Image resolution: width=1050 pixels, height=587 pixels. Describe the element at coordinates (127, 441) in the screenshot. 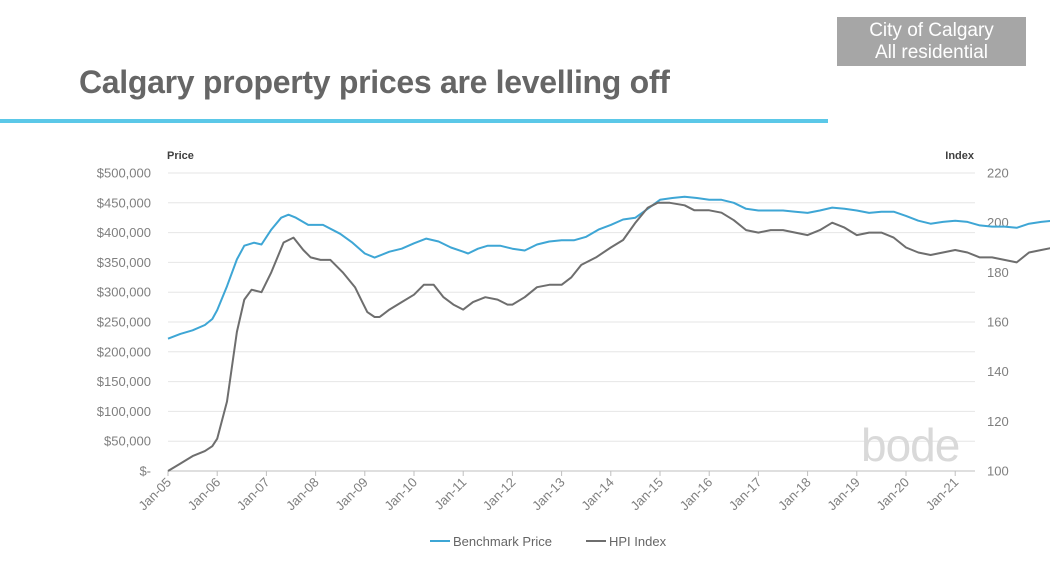

I see `y-tick-label: $50,000` at that location.